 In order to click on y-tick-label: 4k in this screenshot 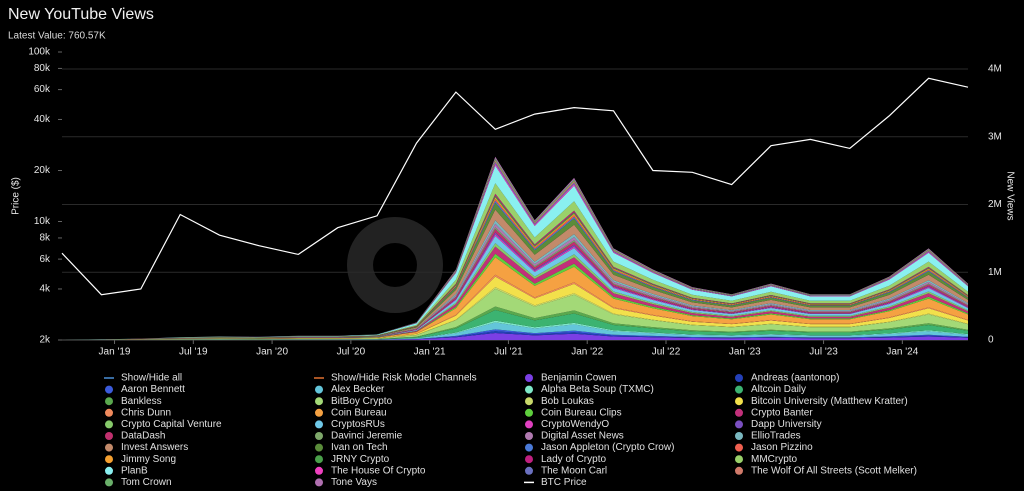, I will do `click(45, 289)`.